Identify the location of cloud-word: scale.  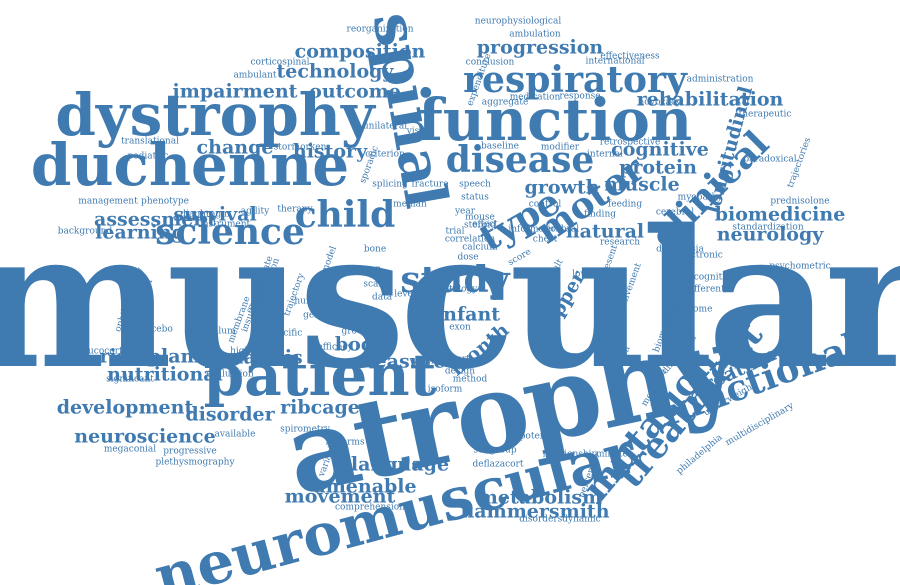
(375, 284).